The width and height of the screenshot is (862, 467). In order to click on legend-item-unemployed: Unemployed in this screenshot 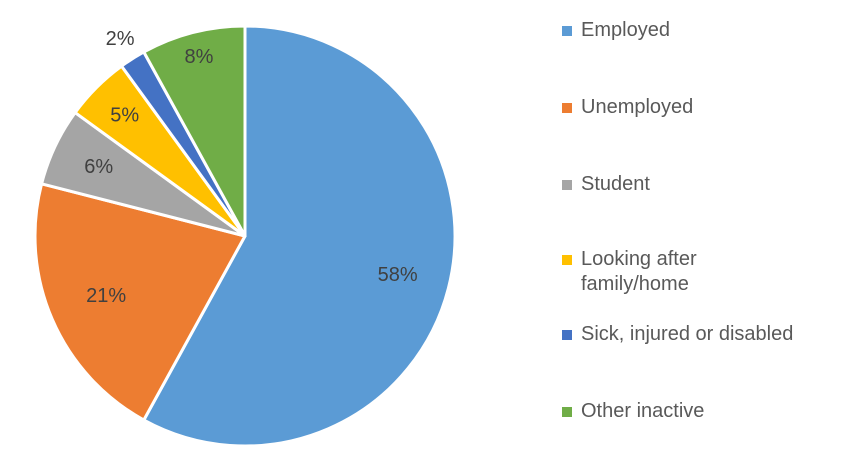, I will do `click(627, 107)`.